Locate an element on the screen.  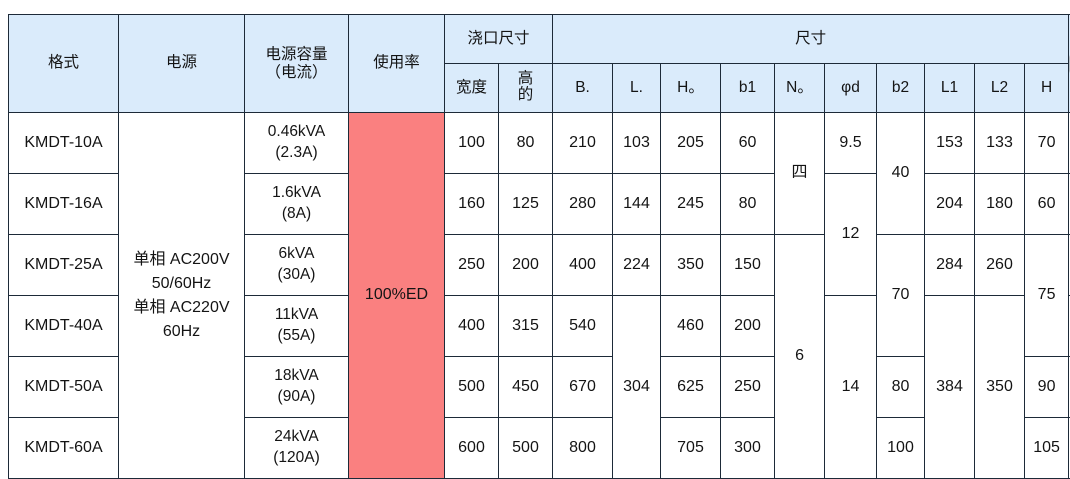
cell-dim-H: 90 is located at coordinates (1047, 387).